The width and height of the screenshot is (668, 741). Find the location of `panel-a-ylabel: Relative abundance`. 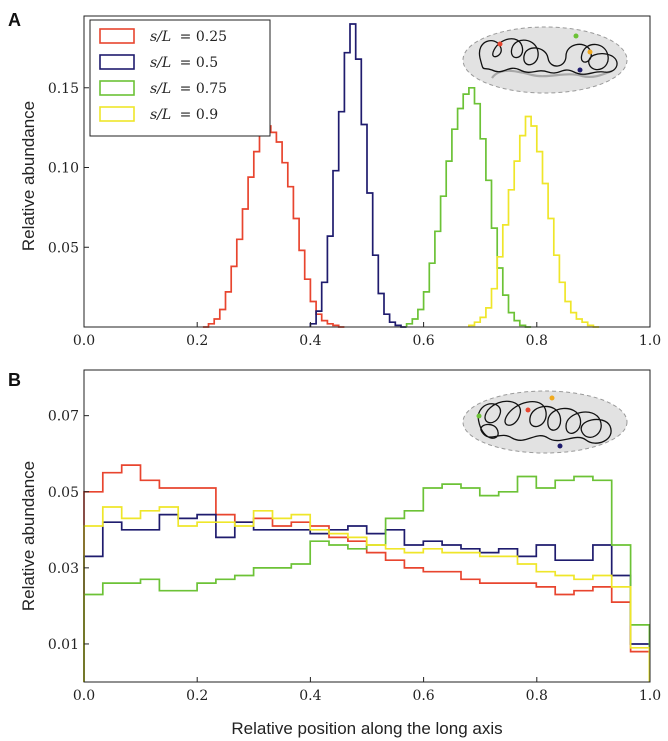

panel-a-ylabel: Relative abundance is located at coordinates (28, 176).